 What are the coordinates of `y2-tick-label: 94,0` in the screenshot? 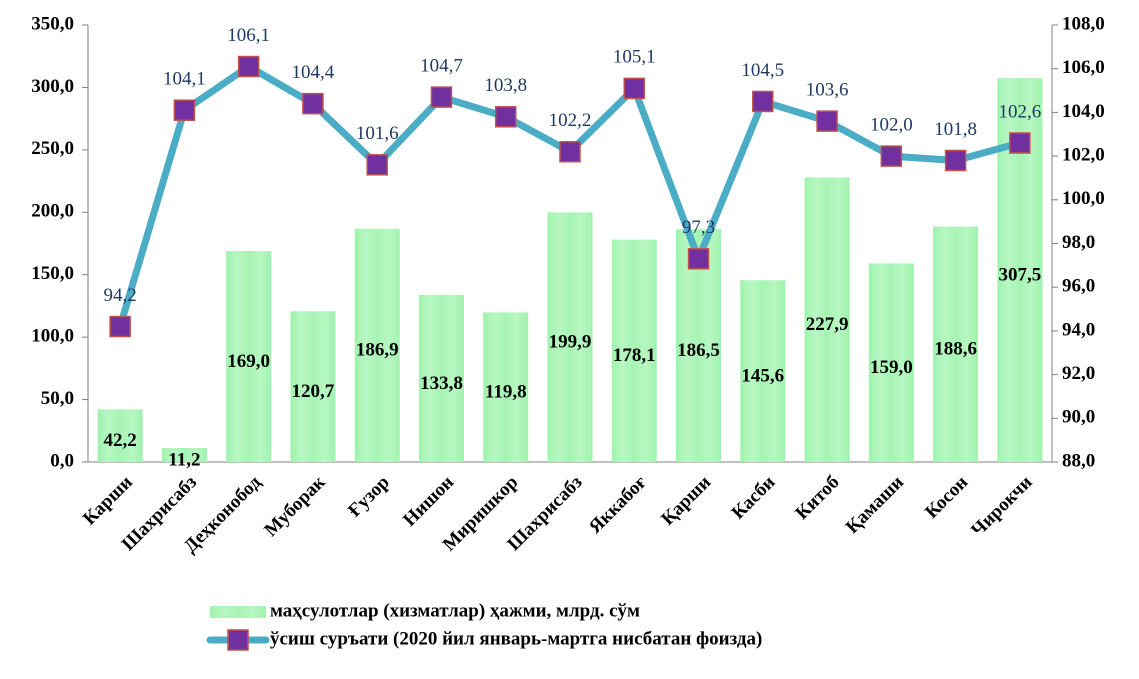 It's located at (1078, 329).